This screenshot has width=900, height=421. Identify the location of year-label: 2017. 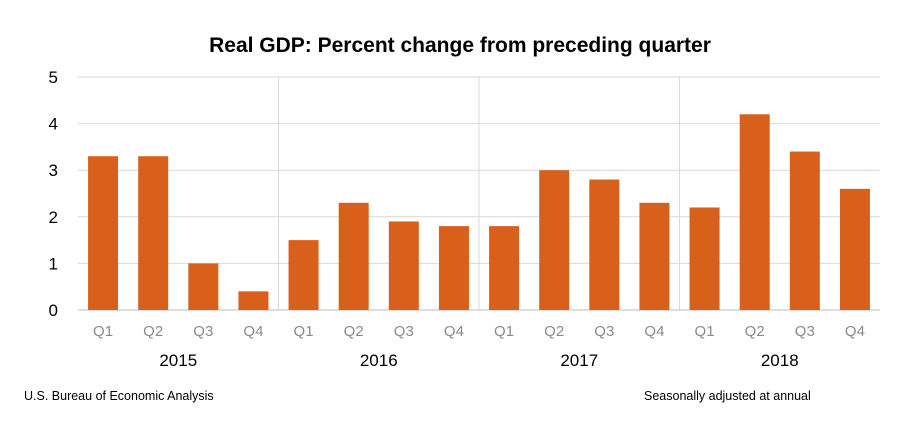
(579, 360).